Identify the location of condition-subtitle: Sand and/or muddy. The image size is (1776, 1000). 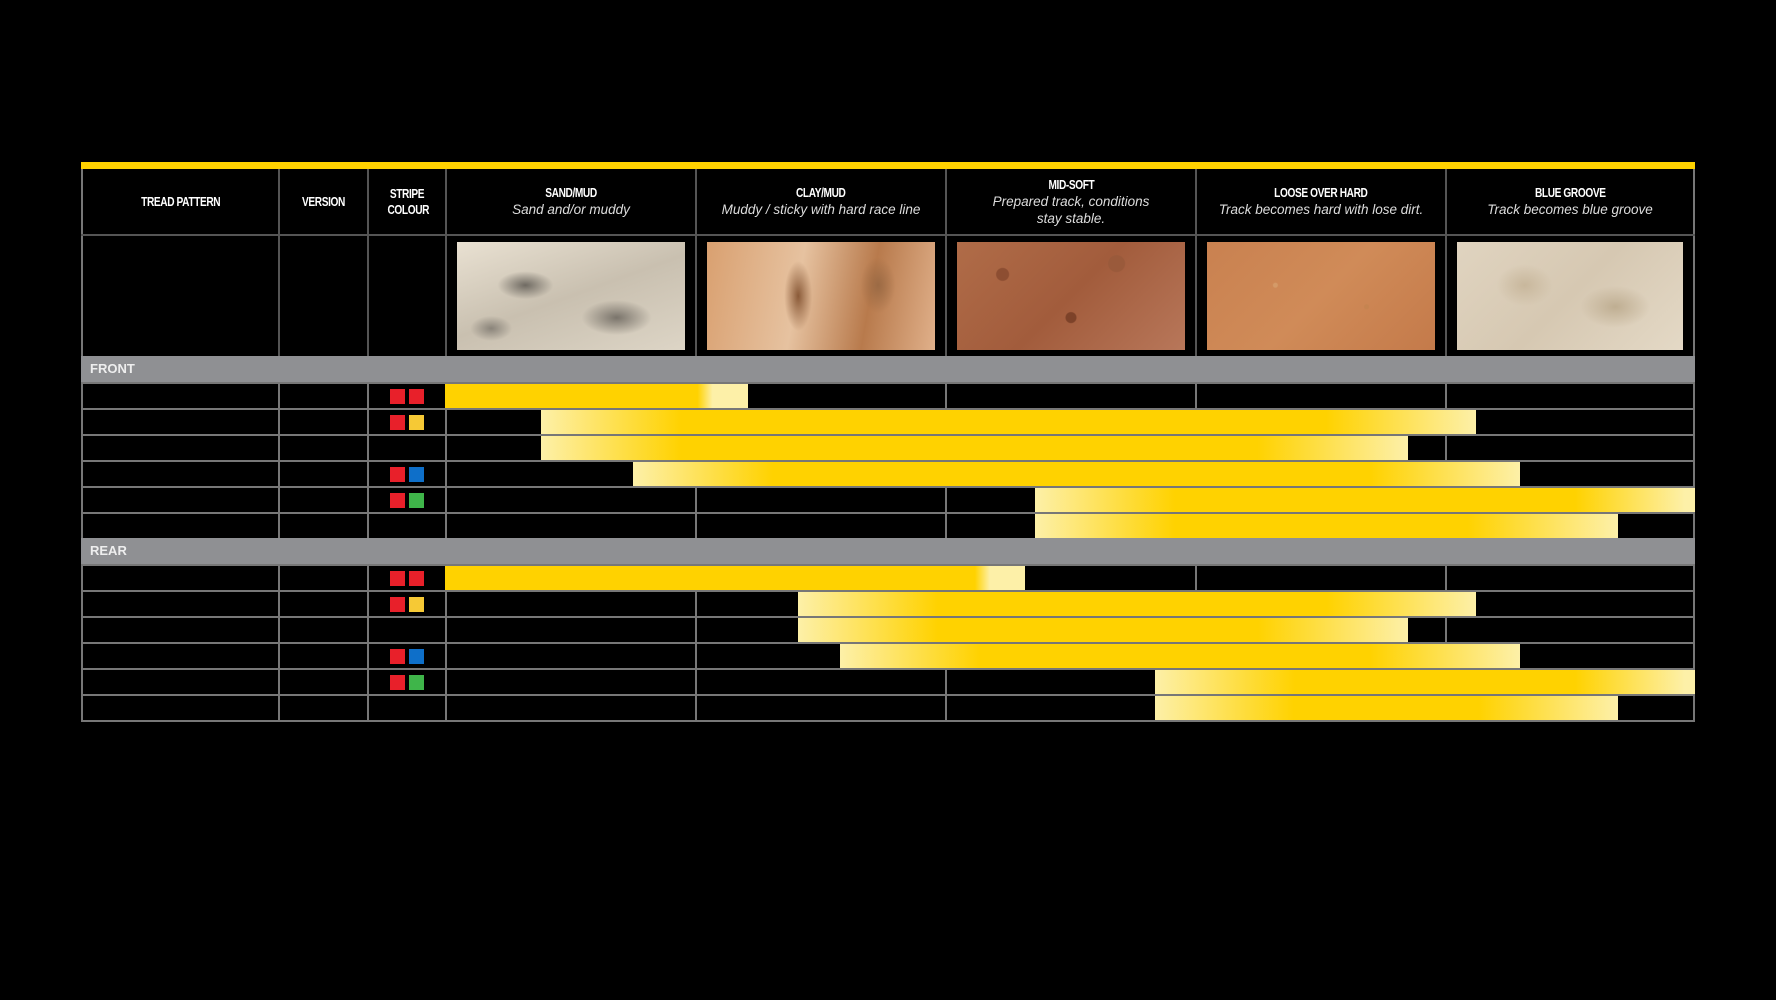
(571, 209).